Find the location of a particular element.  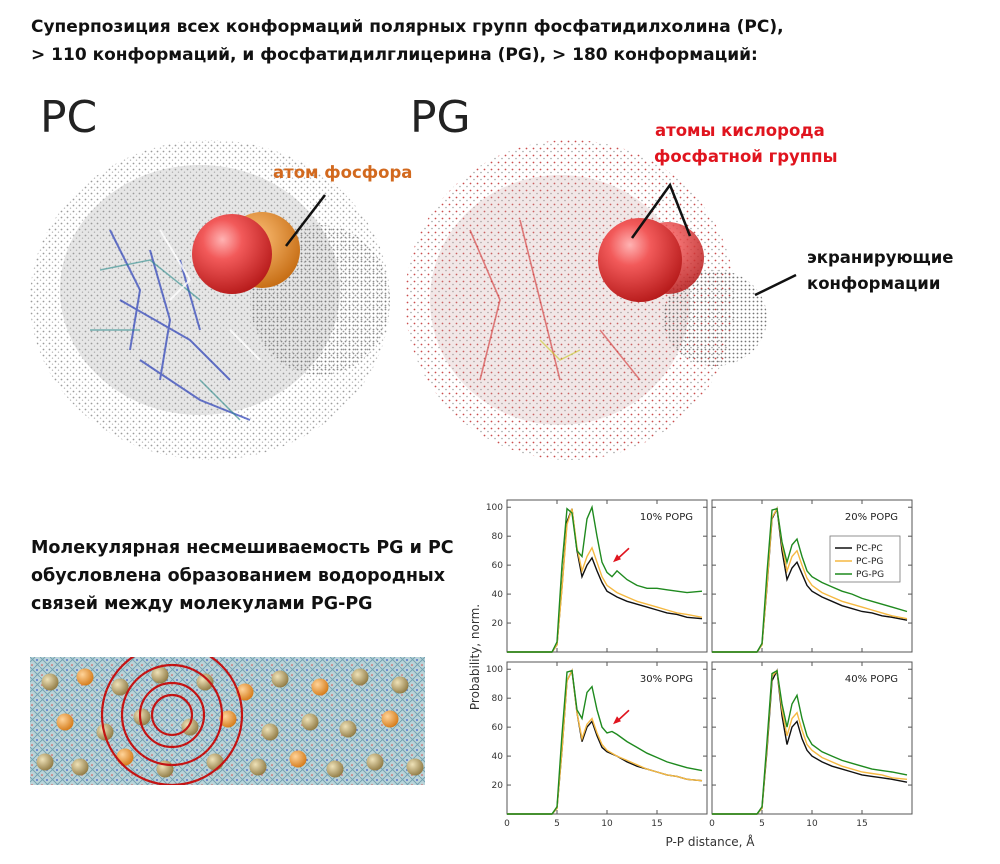

caption-line-2: обусловлена образованием водородных is located at coordinates (238, 576).